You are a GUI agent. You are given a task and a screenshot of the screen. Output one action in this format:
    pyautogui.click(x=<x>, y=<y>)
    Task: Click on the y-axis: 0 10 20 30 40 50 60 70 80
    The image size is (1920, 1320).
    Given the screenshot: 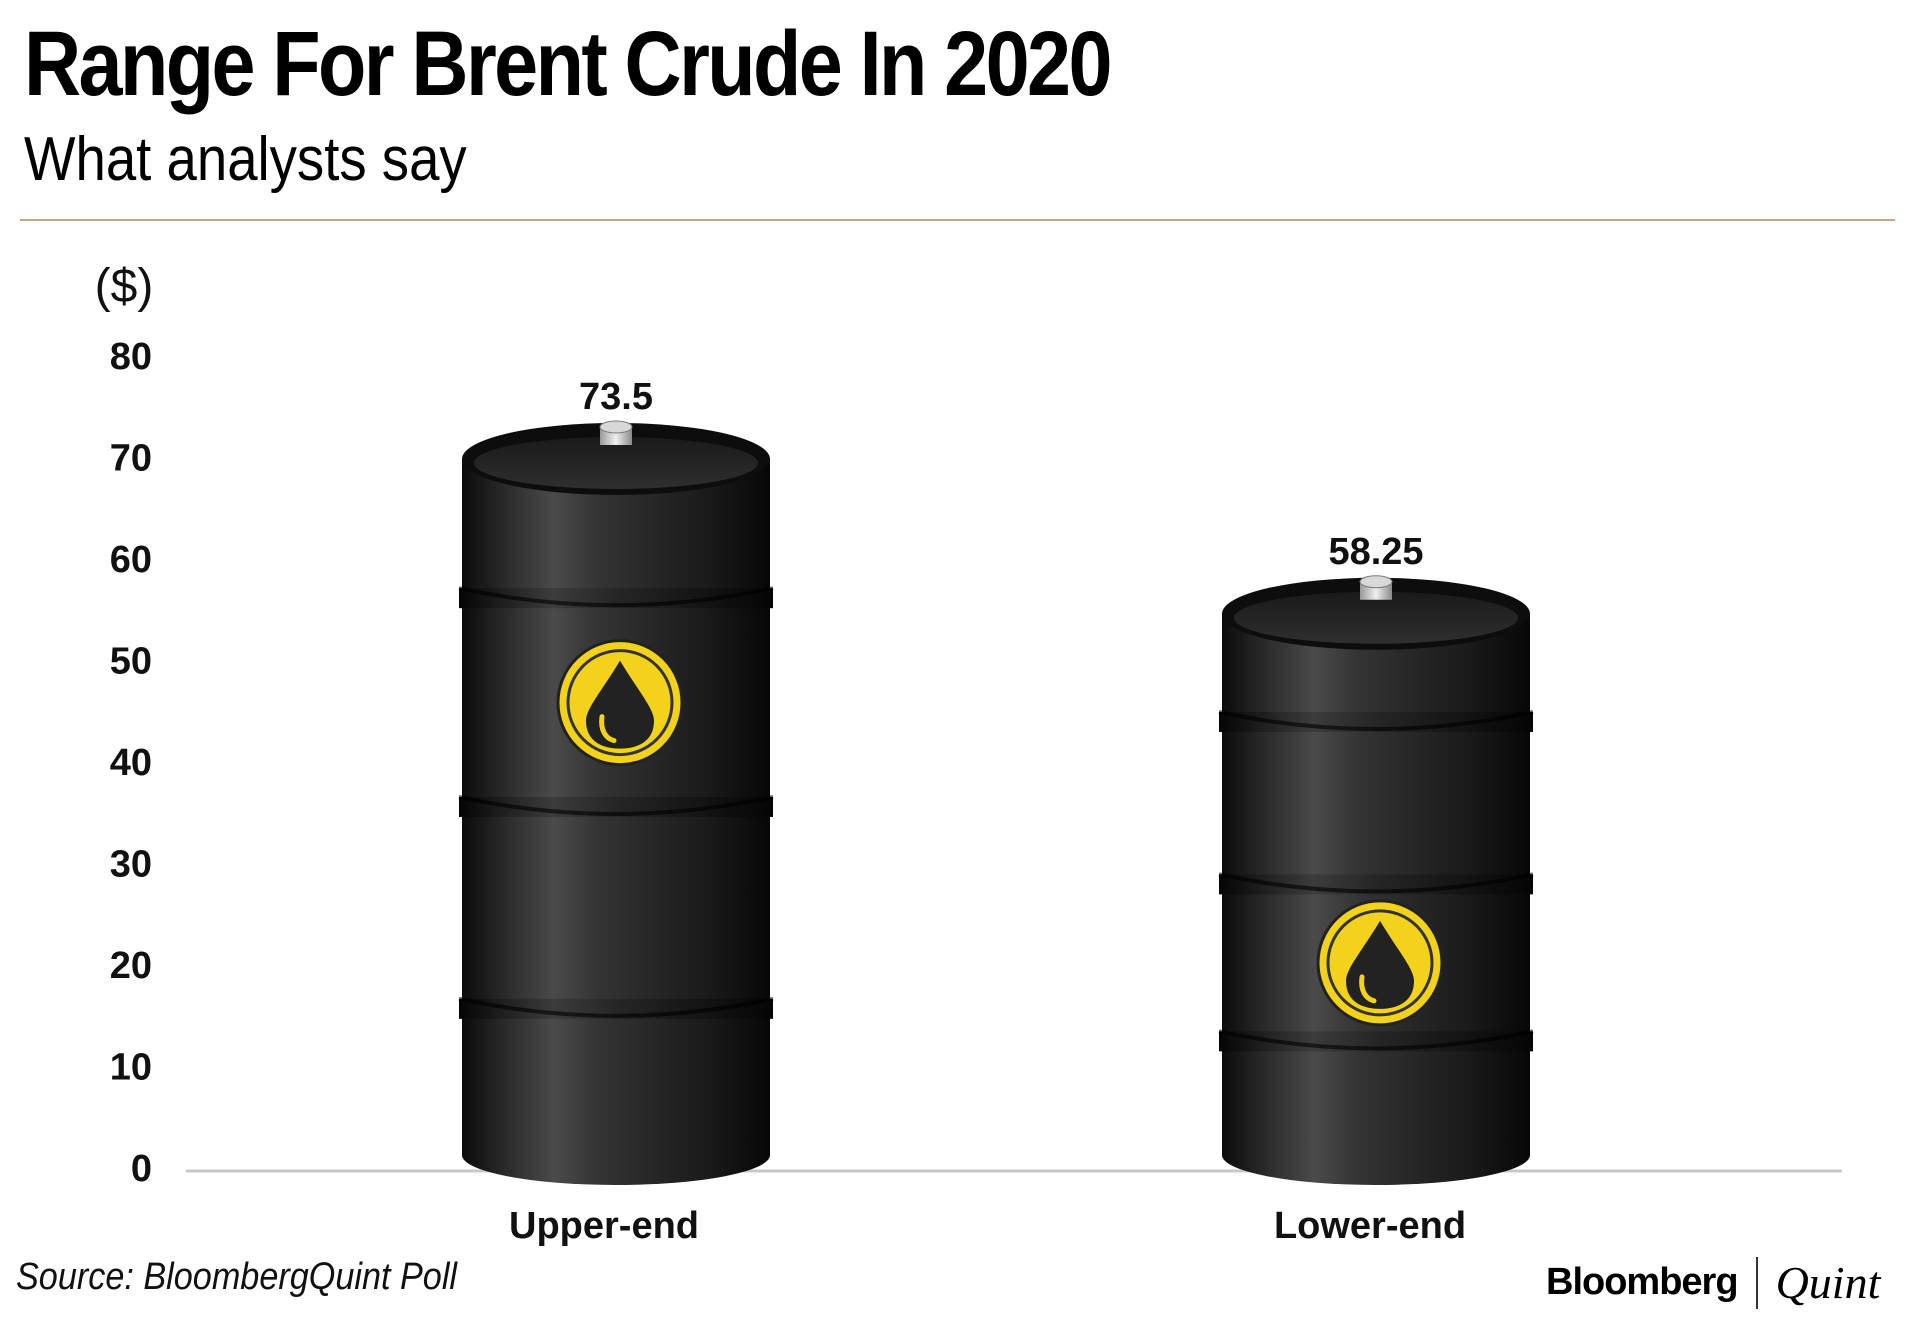 What is the action you would take?
    pyautogui.click(x=131, y=763)
    